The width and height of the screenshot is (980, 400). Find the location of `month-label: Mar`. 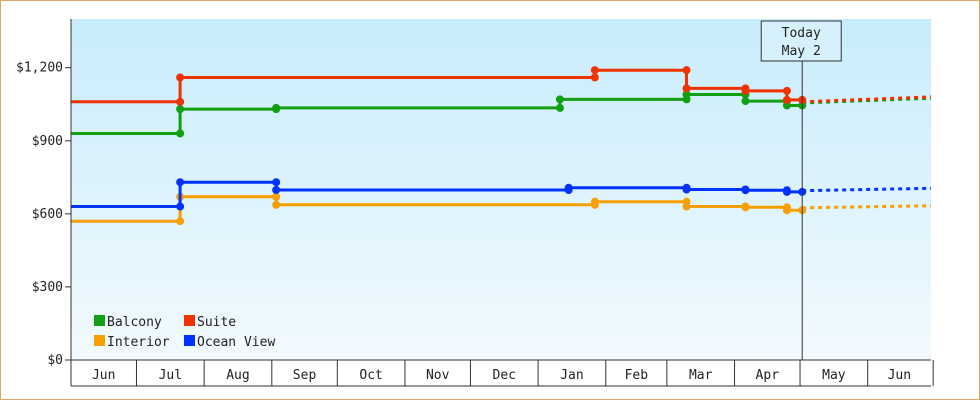

month-label: Mar is located at coordinates (701, 375).